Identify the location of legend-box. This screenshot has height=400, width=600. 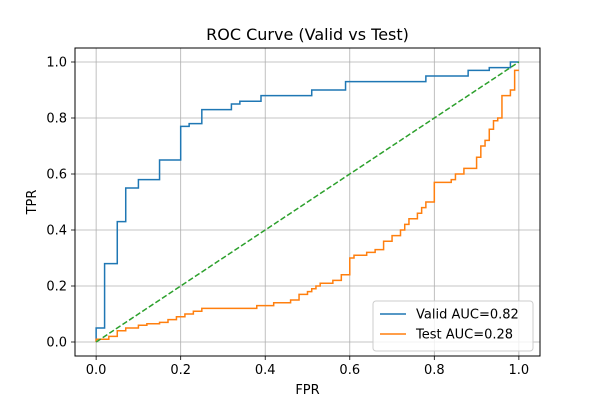
(453, 326).